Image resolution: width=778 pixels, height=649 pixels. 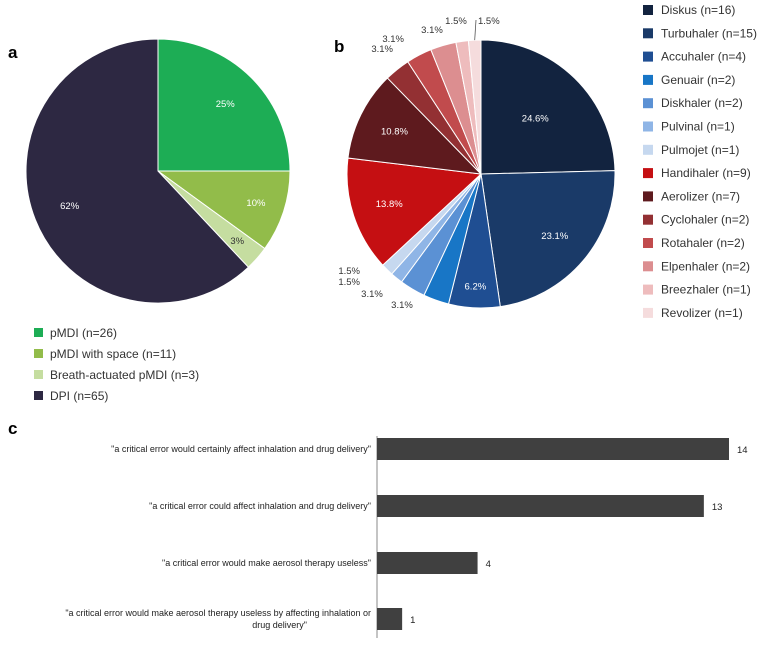 What do you see at coordinates (113, 354) in the screenshot?
I see `legend-a-label-1: pMDI with space (n=11)` at bounding box center [113, 354].